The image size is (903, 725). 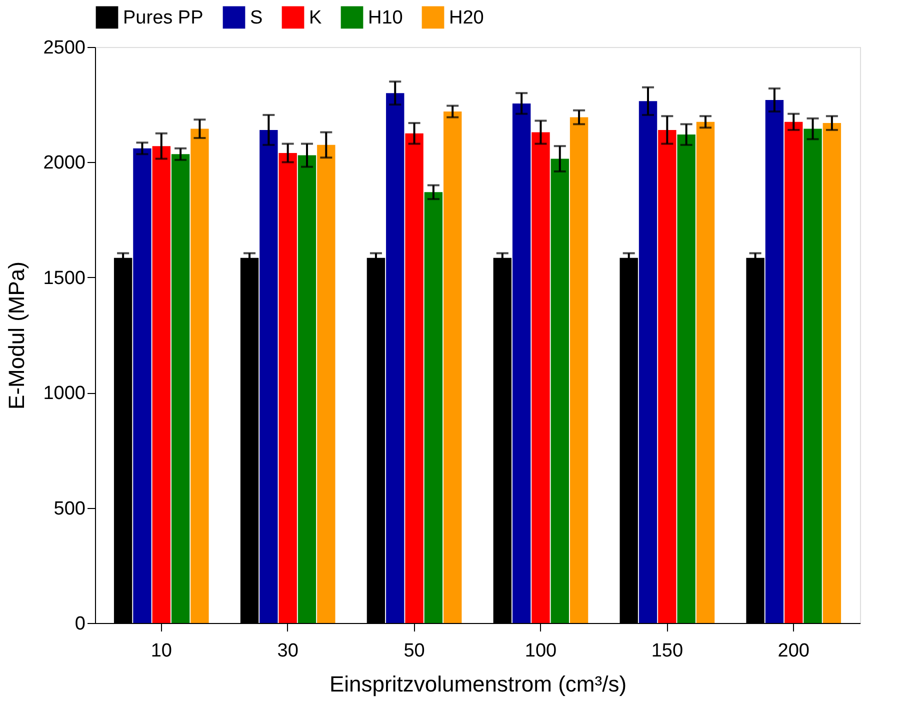 What do you see at coordinates (256, 17) in the screenshot?
I see `legend-label: S` at bounding box center [256, 17].